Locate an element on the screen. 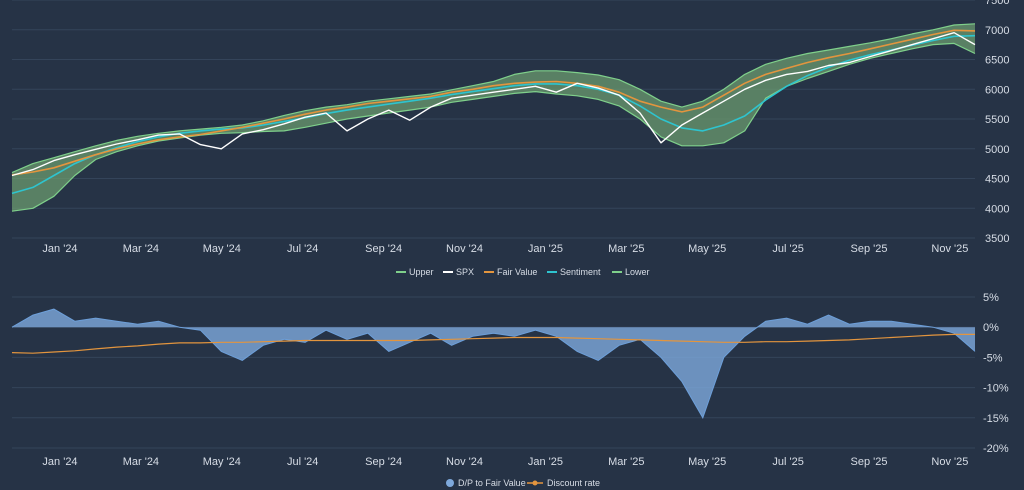  y-tick-label: 4000 is located at coordinates (997, 209).